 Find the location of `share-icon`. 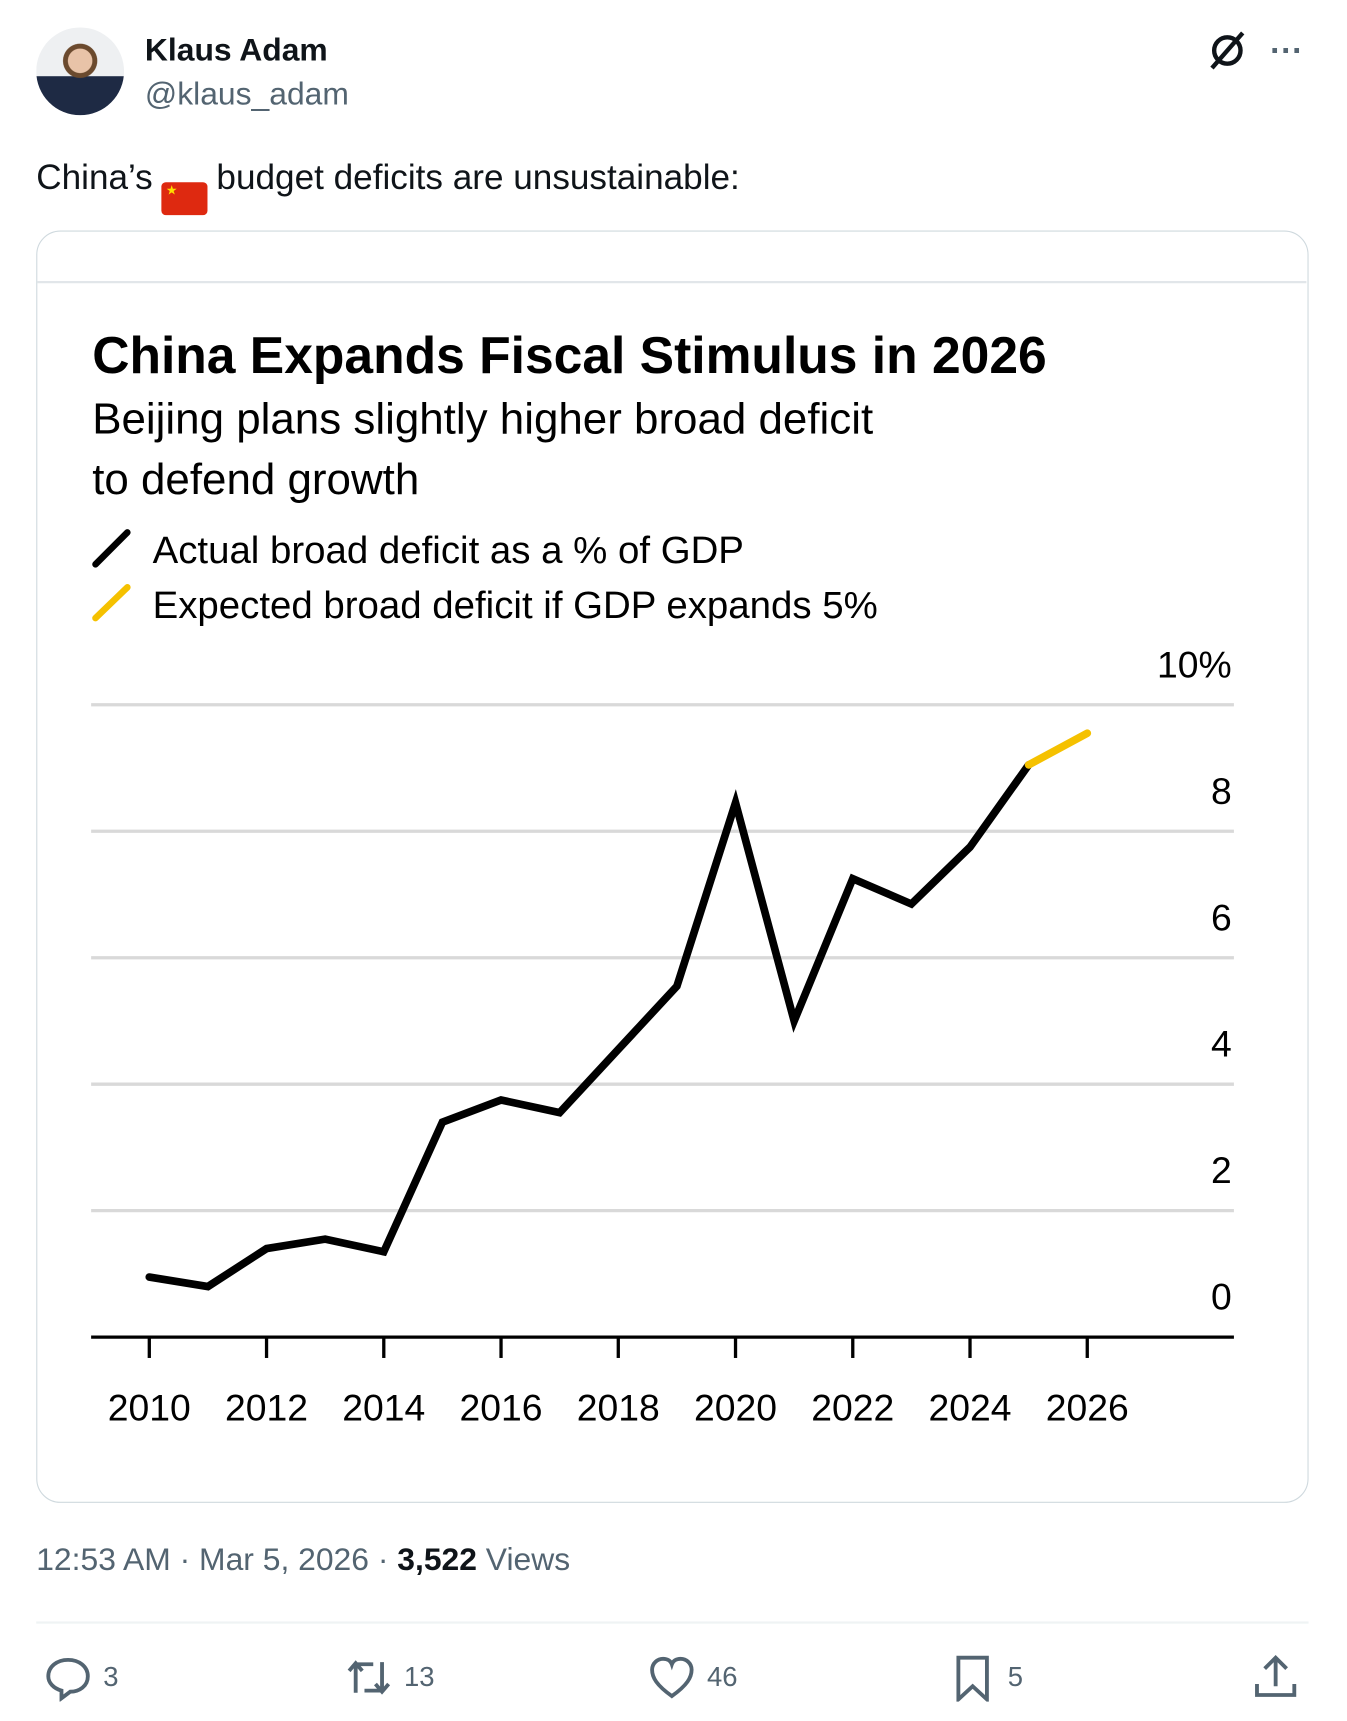

share-icon is located at coordinates (1276, 1675).